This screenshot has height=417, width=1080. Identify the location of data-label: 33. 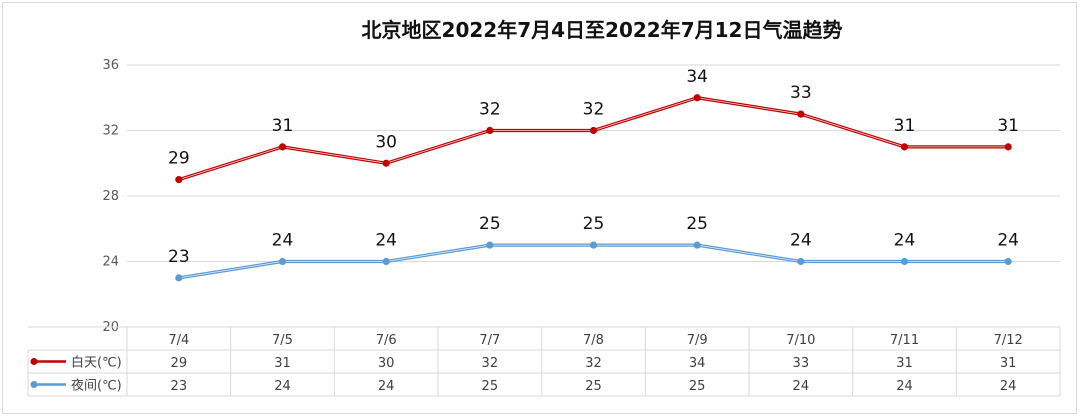
(801, 93).